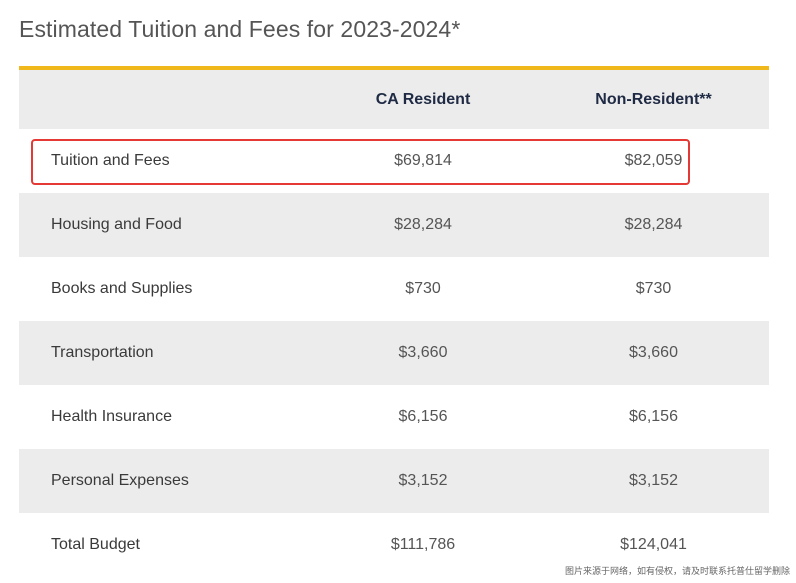  I want to click on row-label: Transportation, so click(102, 352).